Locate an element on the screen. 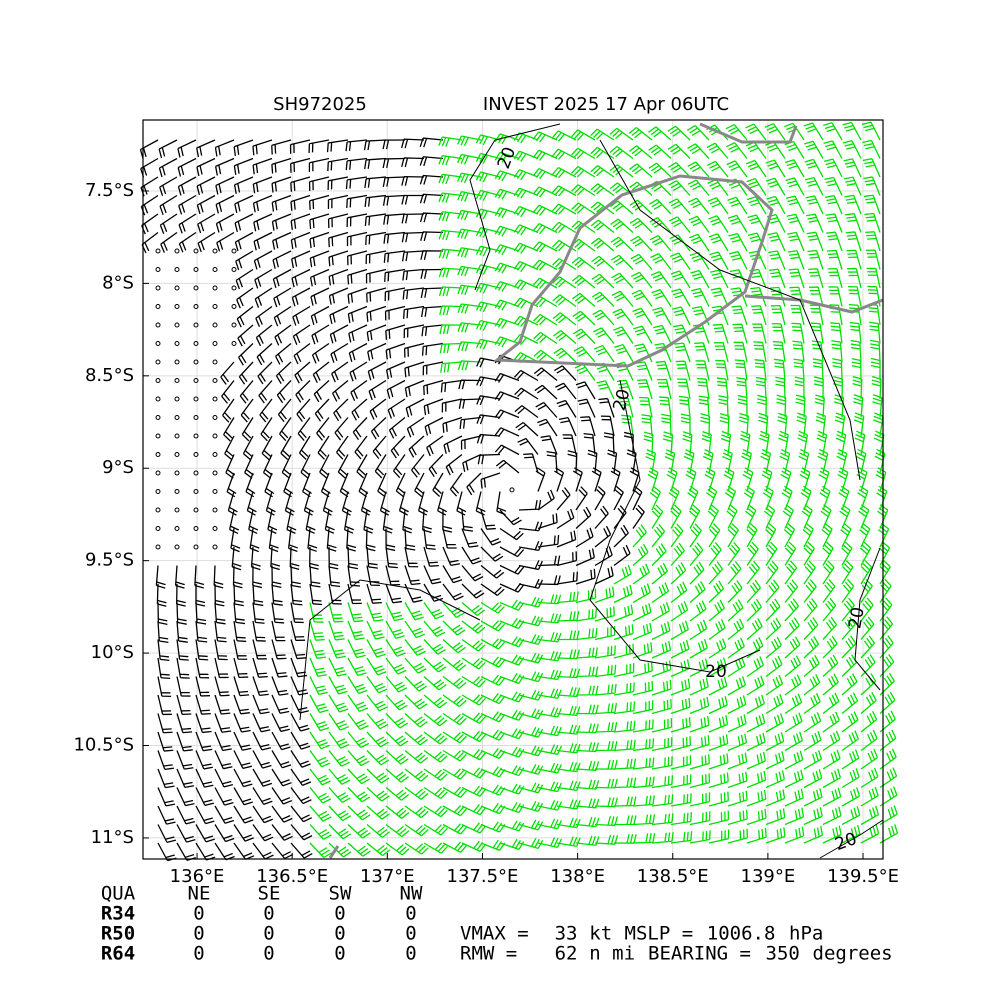 This screenshot has width=1000, height=1000. y-tick-label: 8°S is located at coordinates (118, 282).